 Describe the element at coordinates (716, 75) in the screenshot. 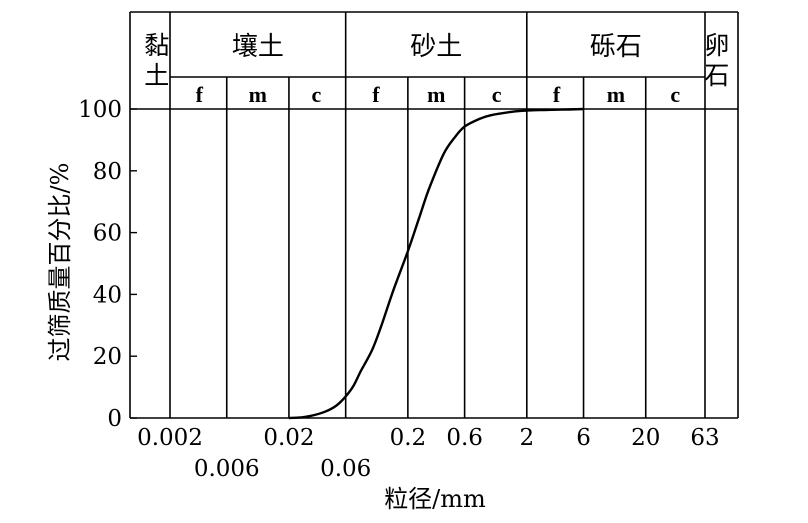

I see `soil-class-4-label-char-1: 石` at that location.